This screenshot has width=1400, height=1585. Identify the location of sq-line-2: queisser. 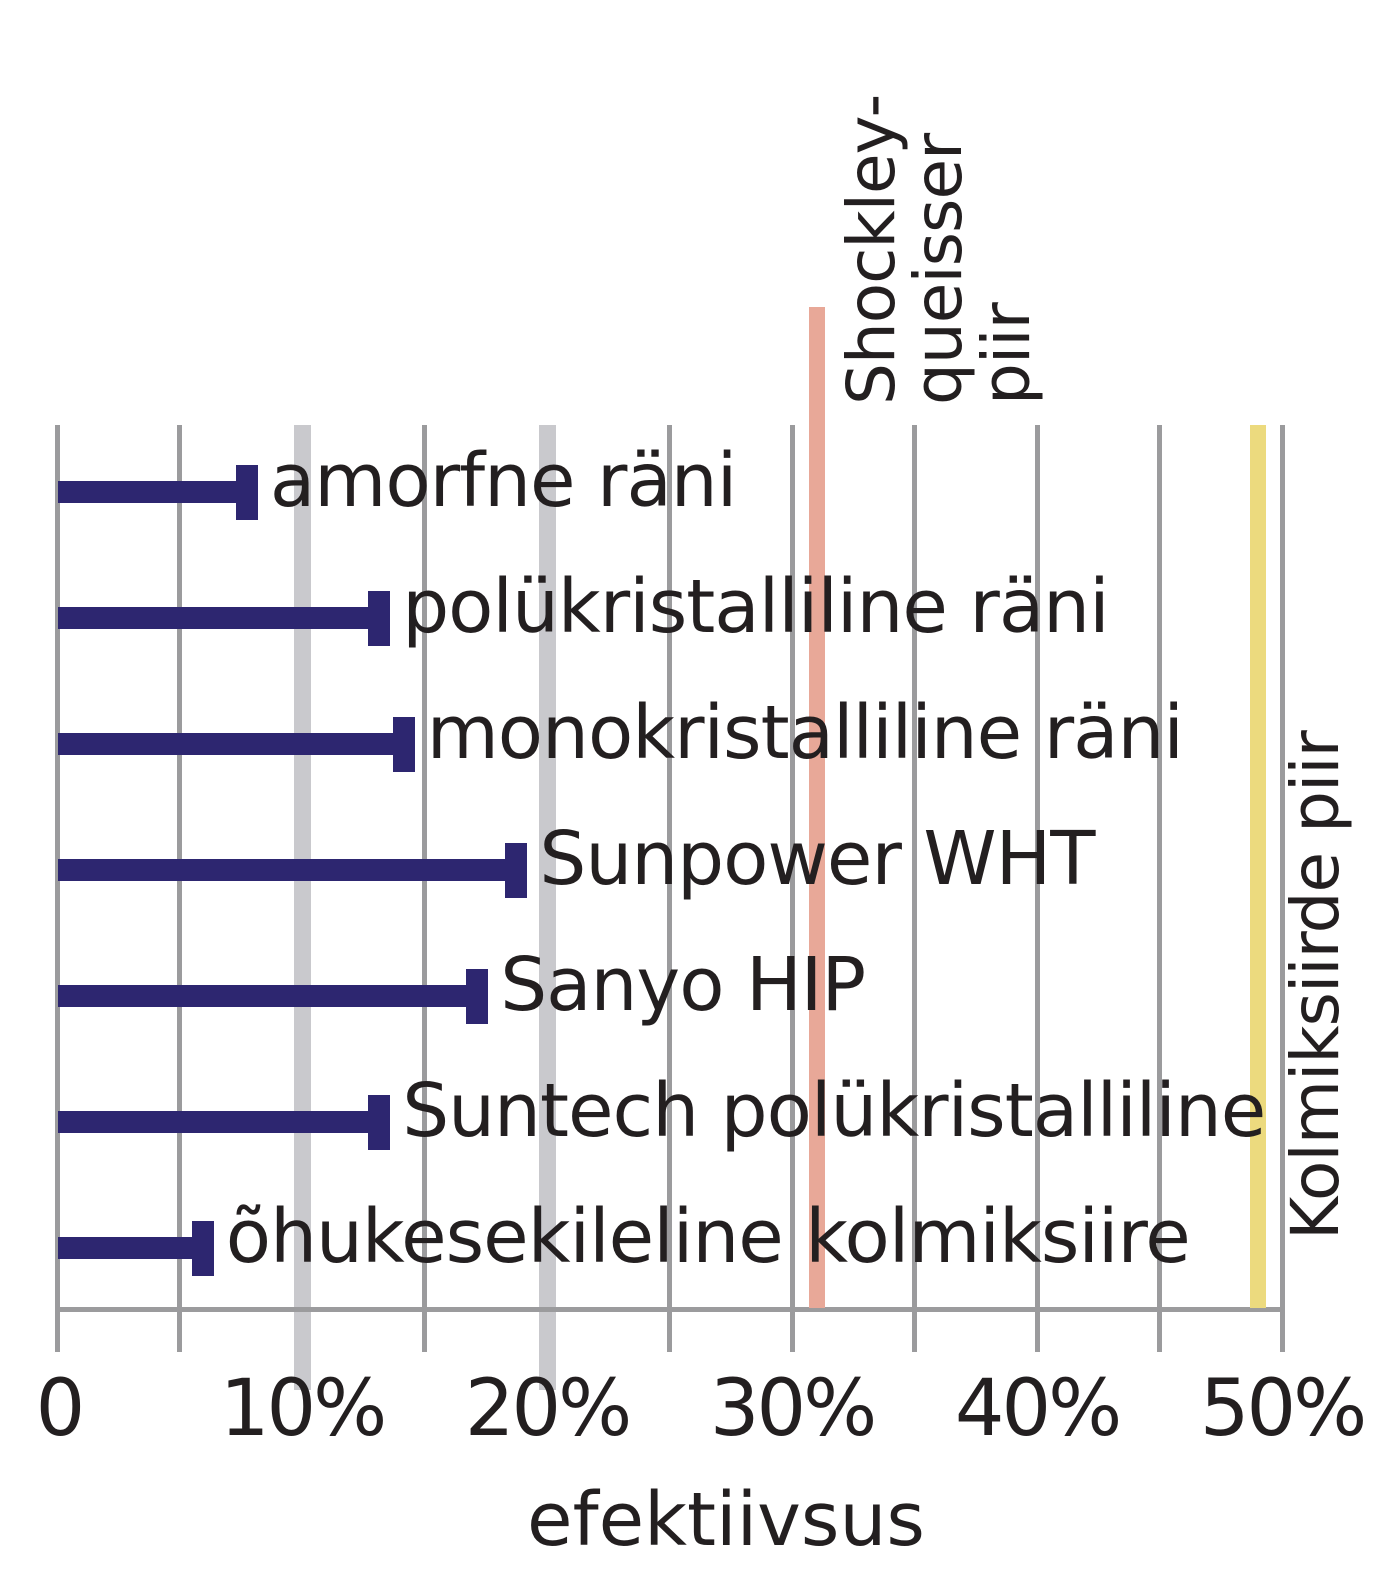
(939, 269).